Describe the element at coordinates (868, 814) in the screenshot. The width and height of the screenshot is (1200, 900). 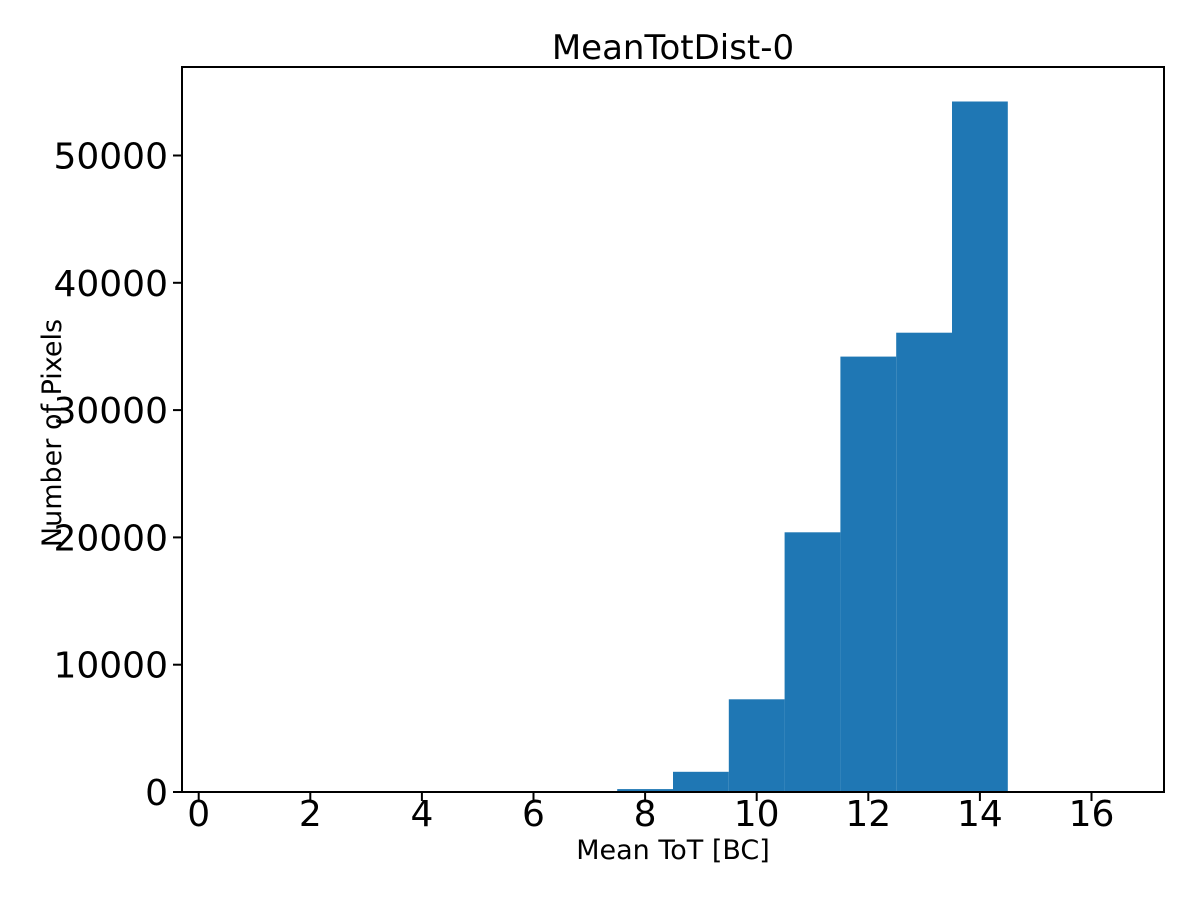
I see `x-tick-label: 12` at that location.